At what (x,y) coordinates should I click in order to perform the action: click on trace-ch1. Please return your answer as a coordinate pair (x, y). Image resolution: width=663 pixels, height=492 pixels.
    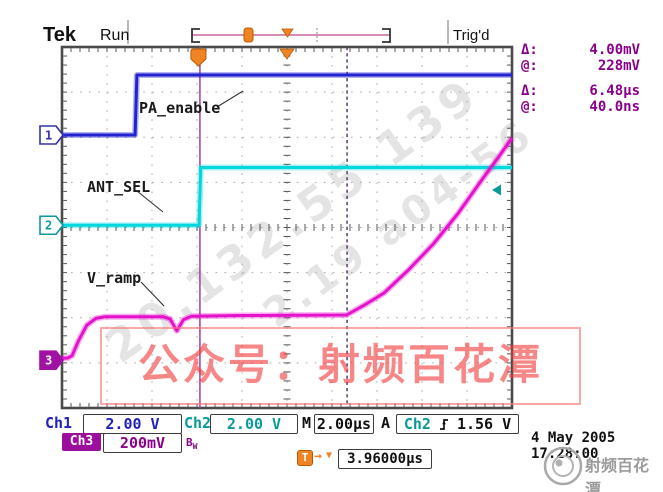
    Looking at the image, I should click on (287, 105).